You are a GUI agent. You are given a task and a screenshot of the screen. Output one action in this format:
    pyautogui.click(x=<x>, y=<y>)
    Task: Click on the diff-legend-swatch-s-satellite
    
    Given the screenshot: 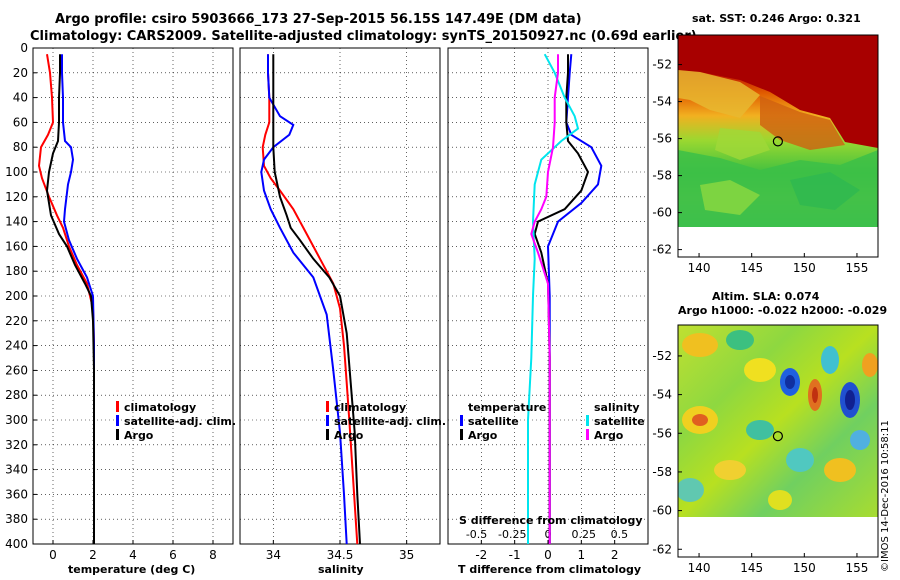 What is the action you would take?
    pyautogui.click(x=587, y=420)
    